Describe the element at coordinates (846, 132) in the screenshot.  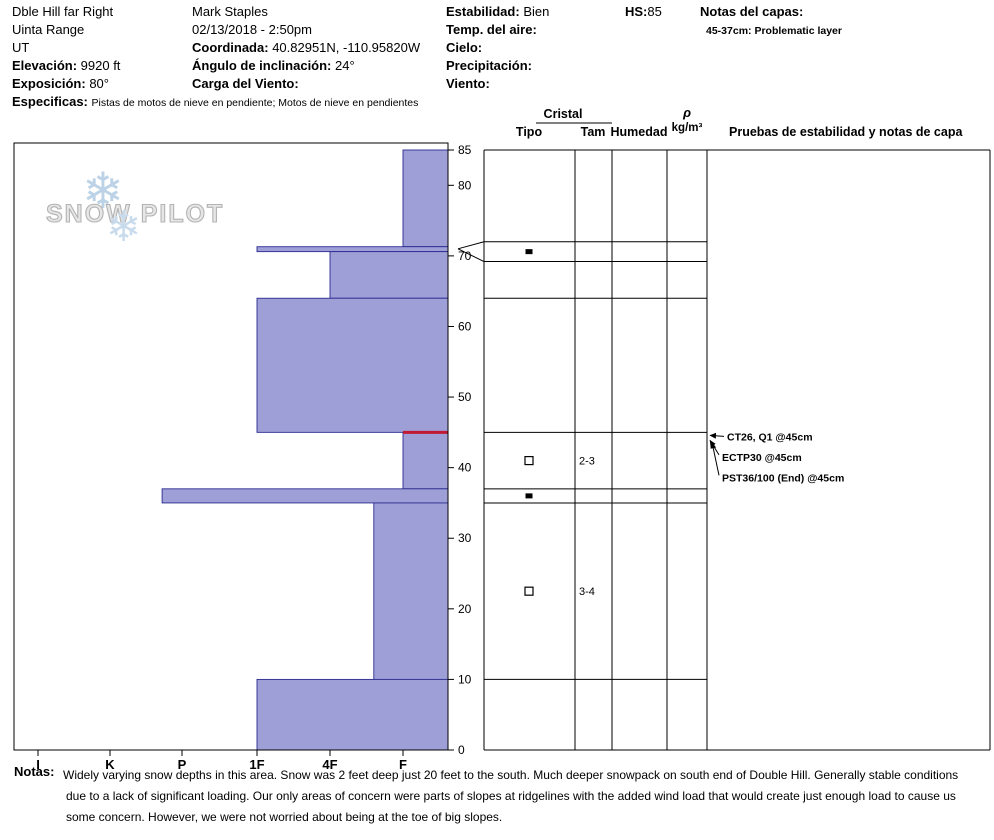
I see `col-header-tests: Pruebas de estabilidad y notas de capa` at that location.